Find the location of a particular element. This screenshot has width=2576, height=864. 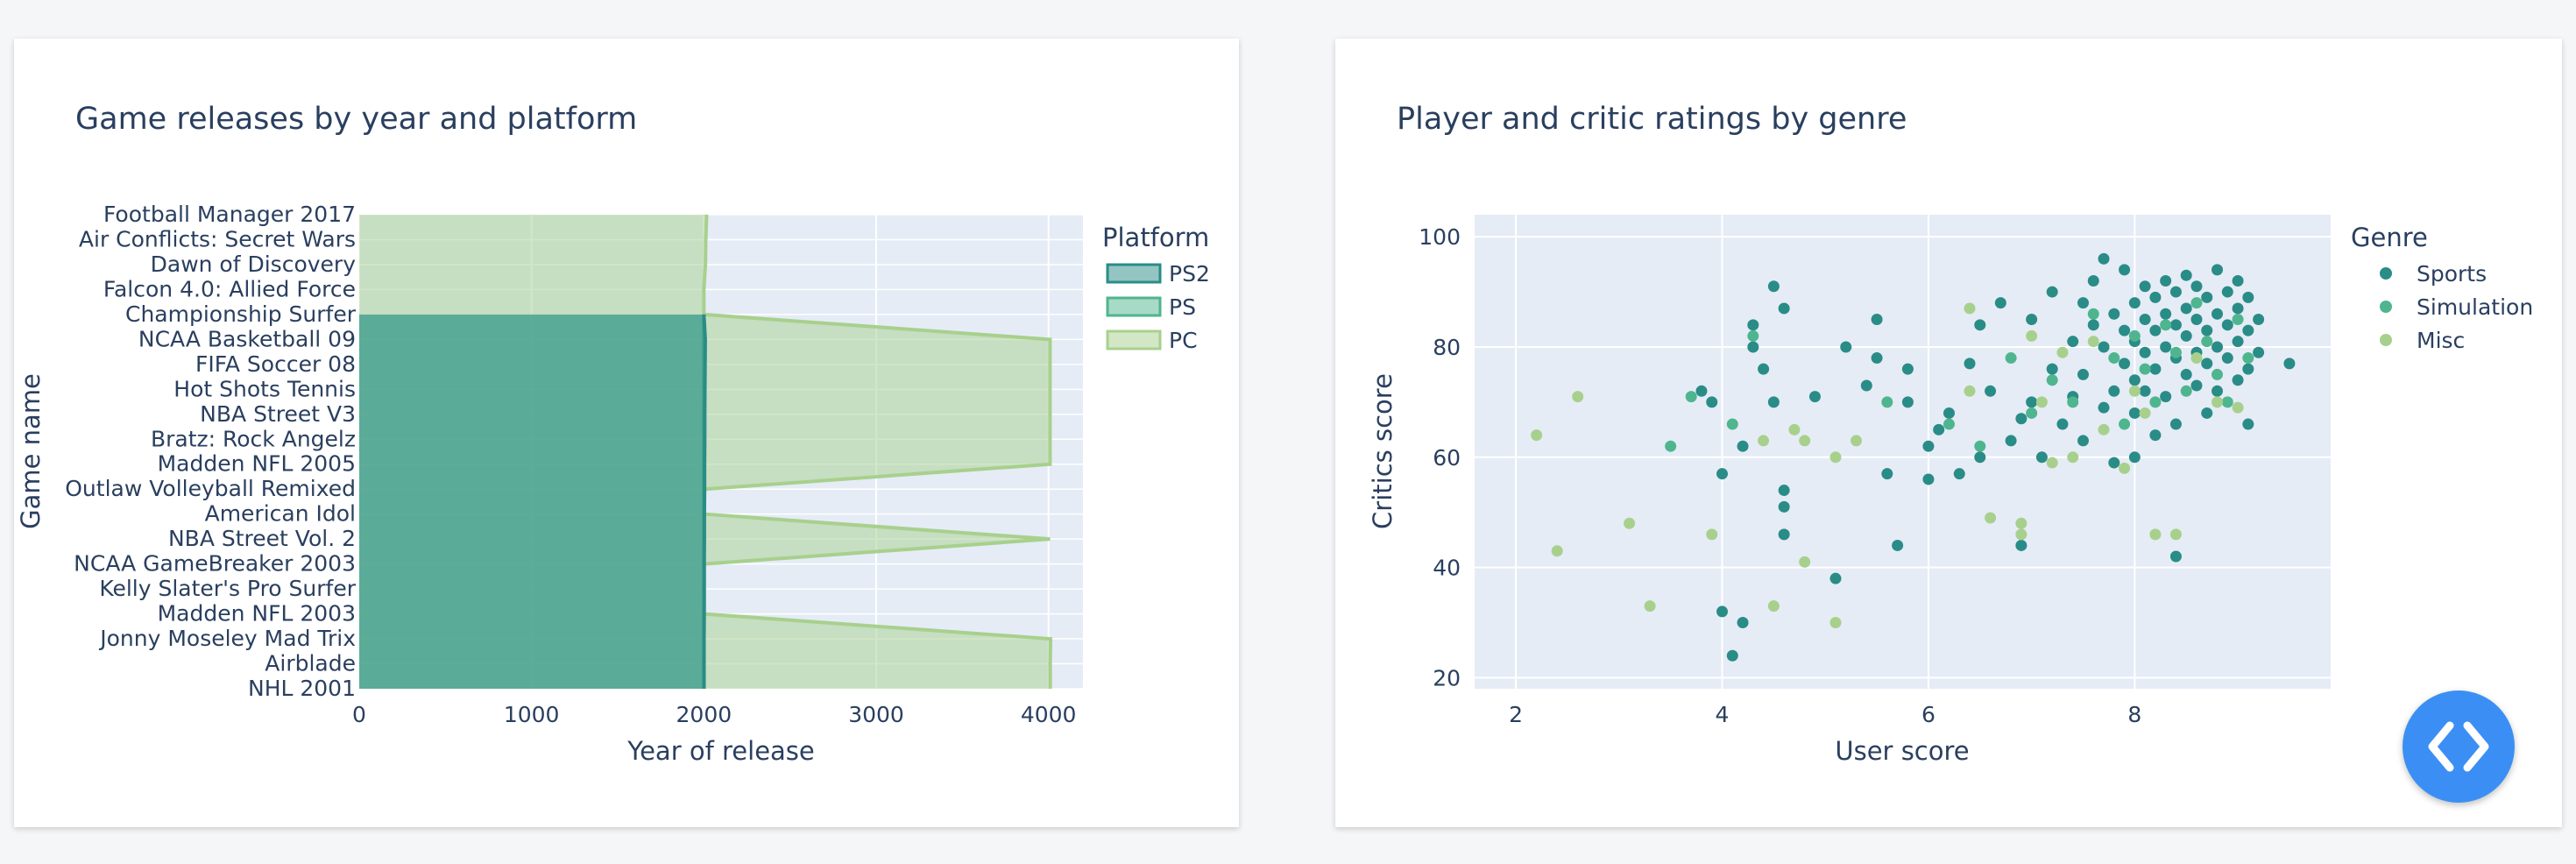

left-y-tick-label: Bratz: Rock Angelz is located at coordinates (253, 438).